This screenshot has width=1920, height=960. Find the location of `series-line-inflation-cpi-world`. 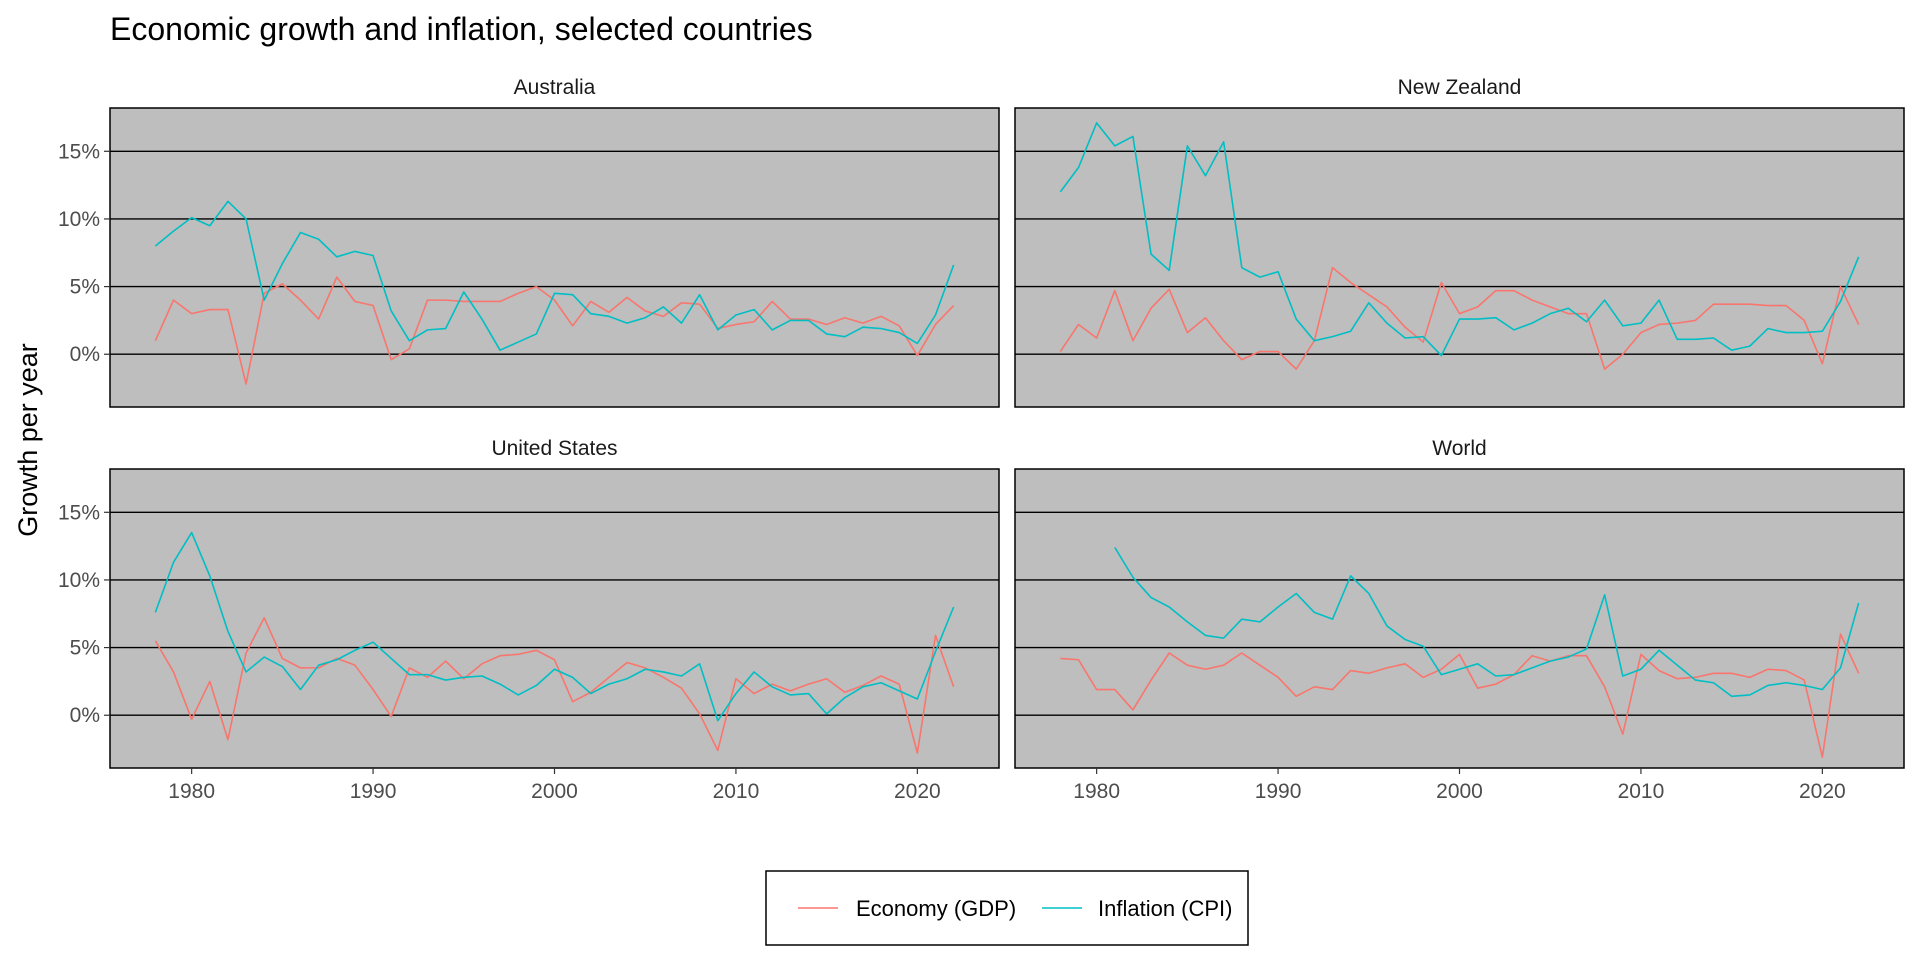

series-line-inflation-cpi-world is located at coordinates (1487, 622).